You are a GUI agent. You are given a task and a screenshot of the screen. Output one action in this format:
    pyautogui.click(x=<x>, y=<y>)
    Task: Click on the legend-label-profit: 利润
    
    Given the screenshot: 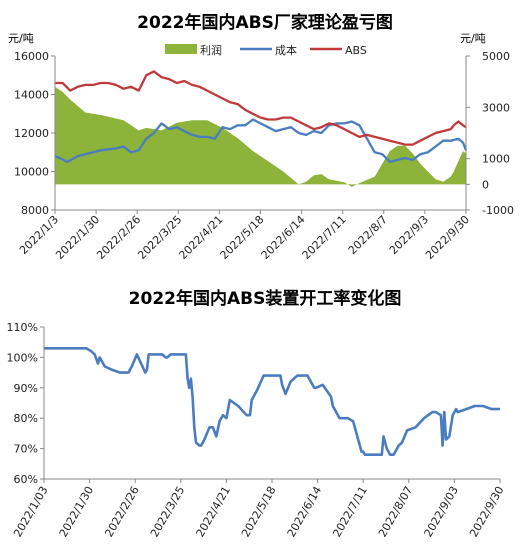 What is the action you would take?
    pyautogui.click(x=211, y=50)
    